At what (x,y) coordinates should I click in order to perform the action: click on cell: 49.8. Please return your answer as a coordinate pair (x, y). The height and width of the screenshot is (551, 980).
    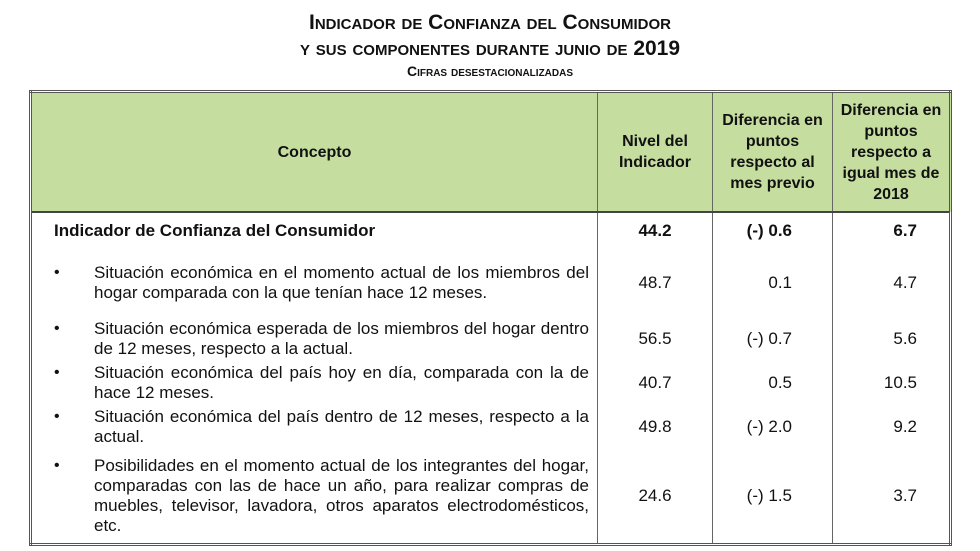
    Looking at the image, I should click on (655, 426).